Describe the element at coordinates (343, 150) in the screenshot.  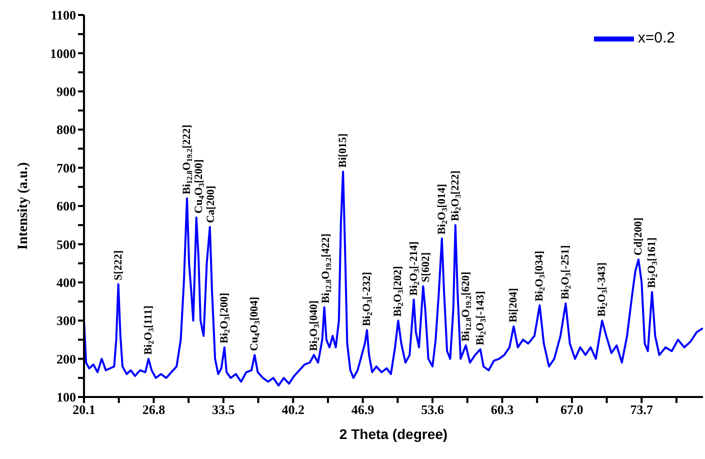
I see `annotation: Bi[015]` at that location.